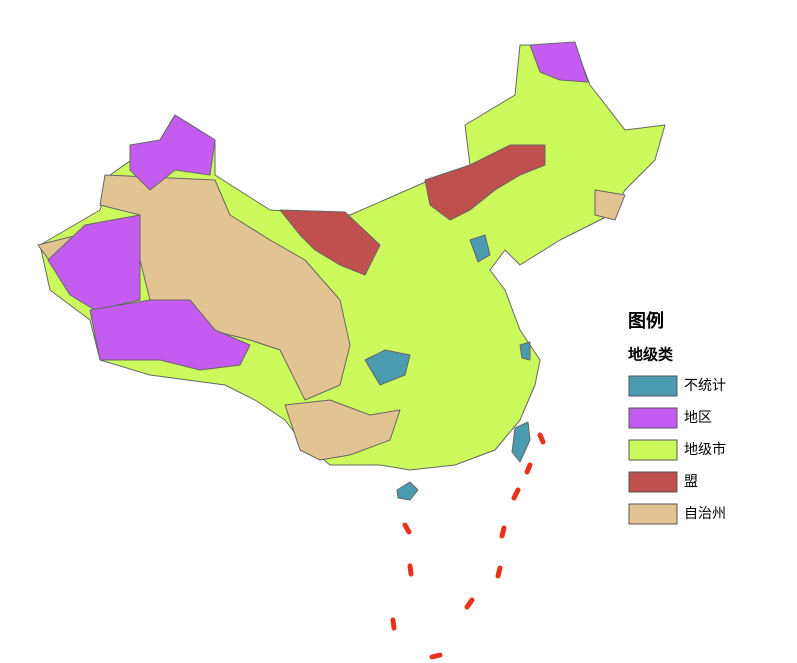  I want to click on boundary-dashes, so click(468, 546).